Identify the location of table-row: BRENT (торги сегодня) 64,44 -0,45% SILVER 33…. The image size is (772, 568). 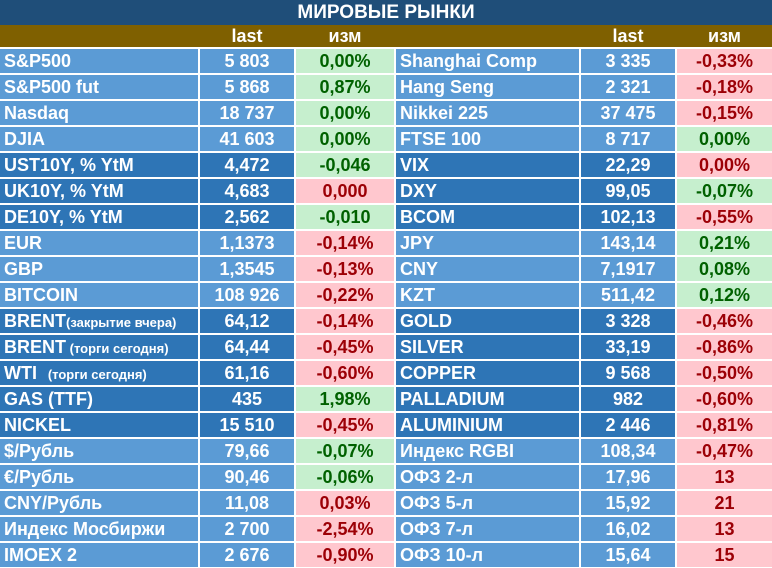
(386, 347).